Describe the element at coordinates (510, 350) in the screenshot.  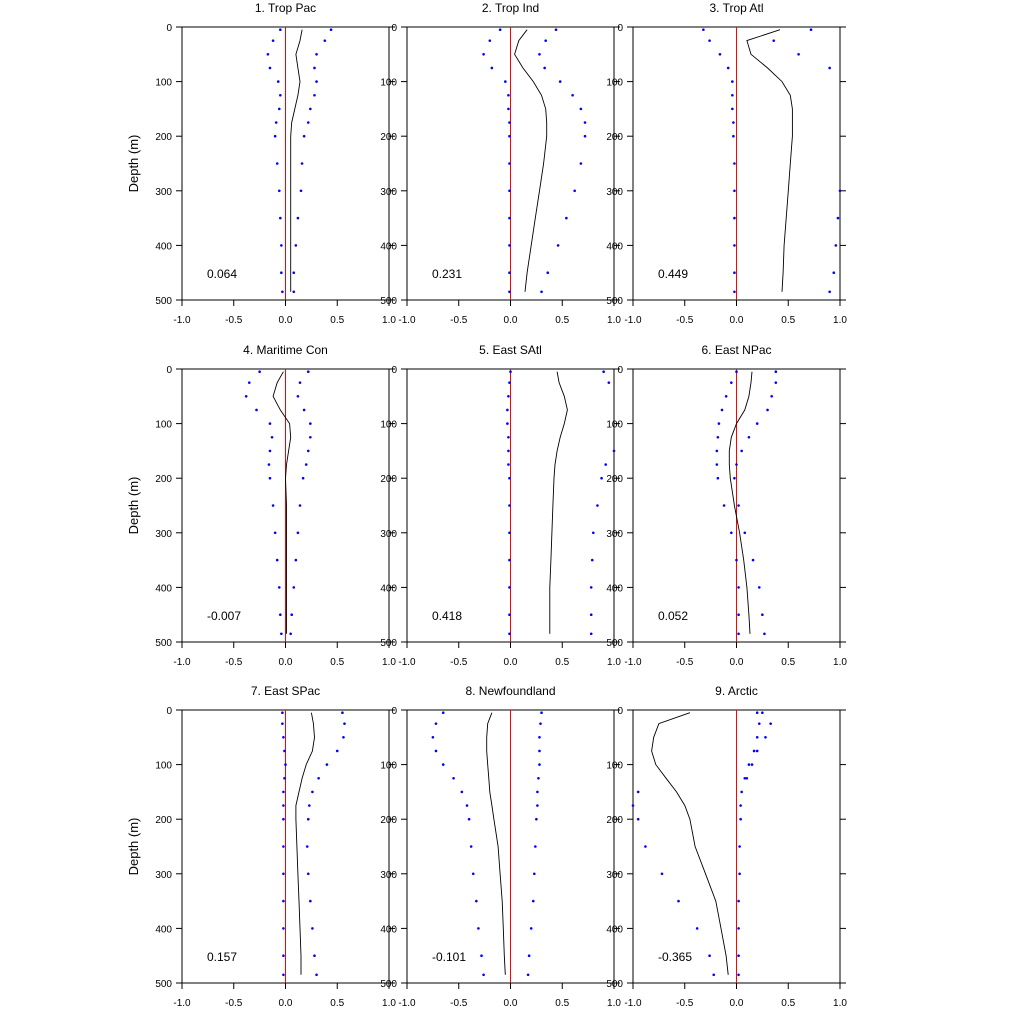
I see `panel-title: 5. East SAtl` at that location.